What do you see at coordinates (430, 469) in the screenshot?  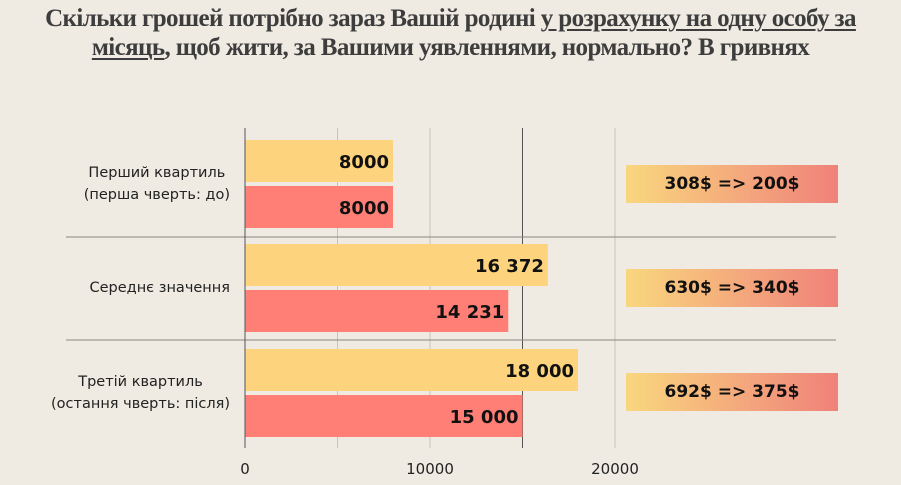 I see `x-tick-label: 10000` at bounding box center [430, 469].